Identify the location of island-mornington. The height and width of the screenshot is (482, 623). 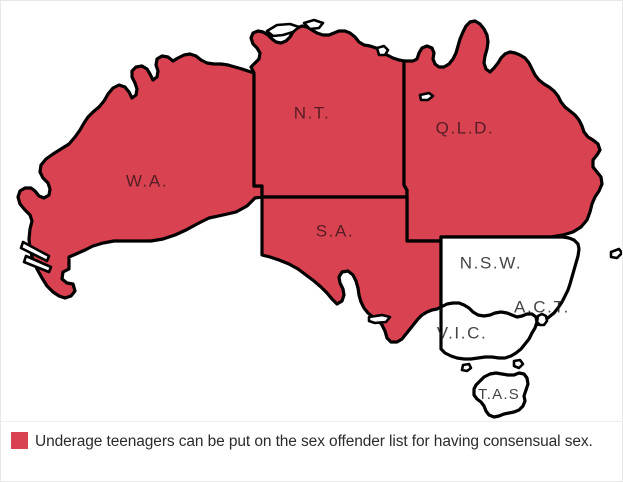
(426, 96).